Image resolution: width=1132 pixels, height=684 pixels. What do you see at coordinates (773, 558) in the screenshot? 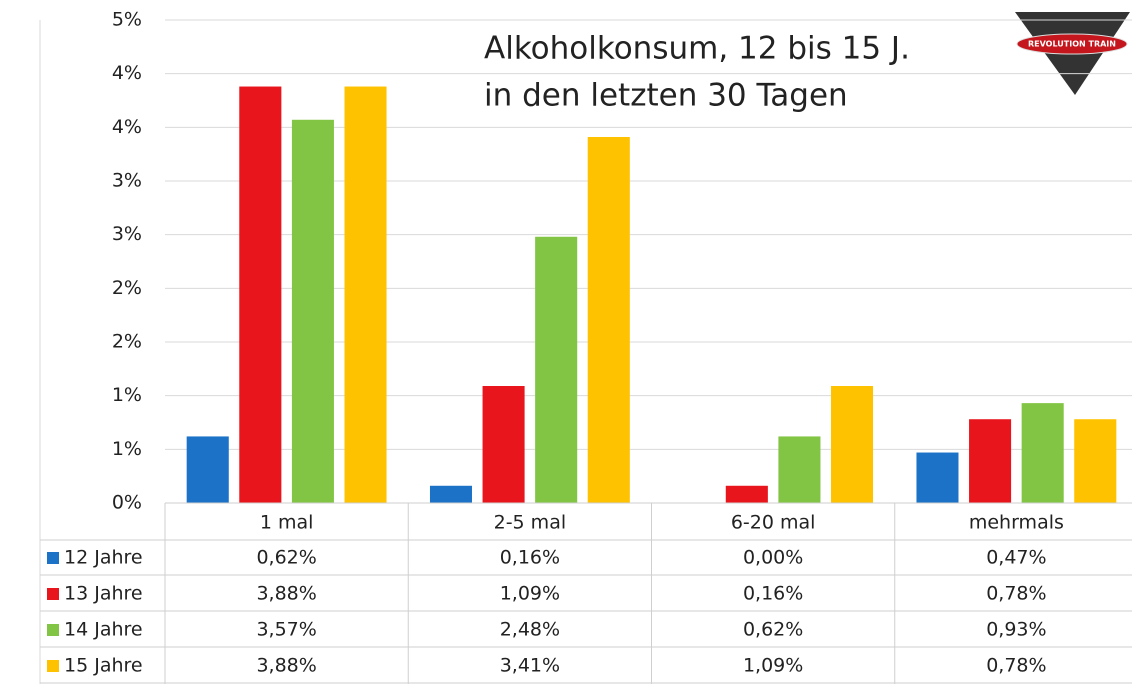
I see `data-label: 0,00%` at bounding box center [773, 558].